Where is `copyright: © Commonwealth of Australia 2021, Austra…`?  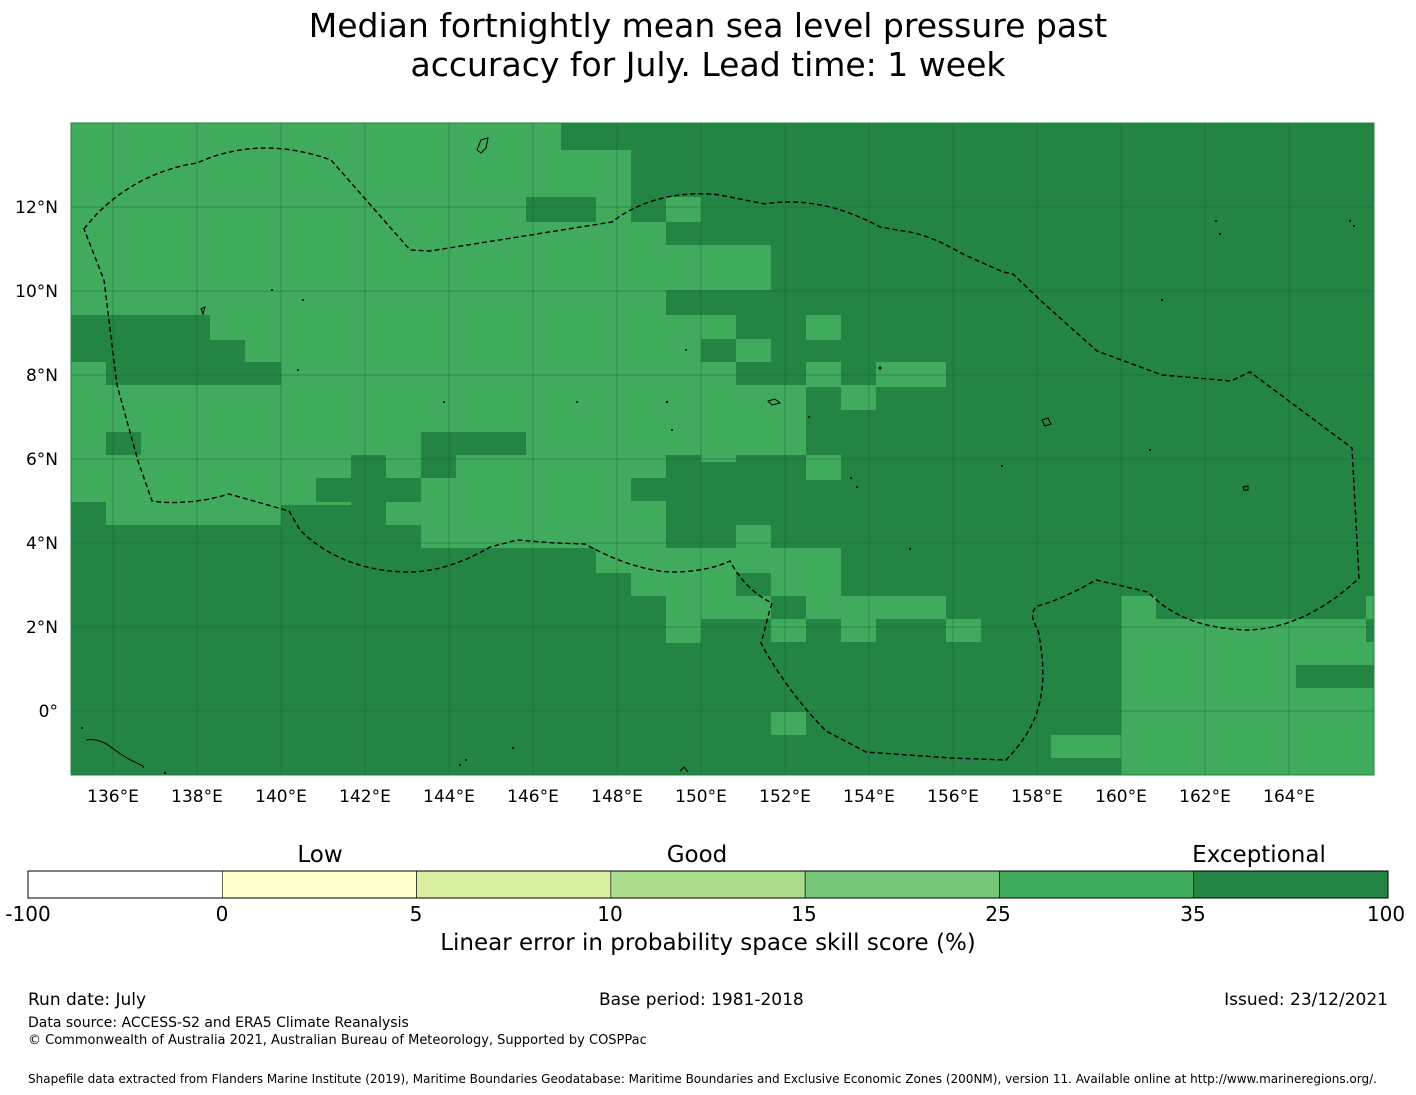
copyright: © Commonwealth of Australia 2021, Austra… is located at coordinates (337, 1040).